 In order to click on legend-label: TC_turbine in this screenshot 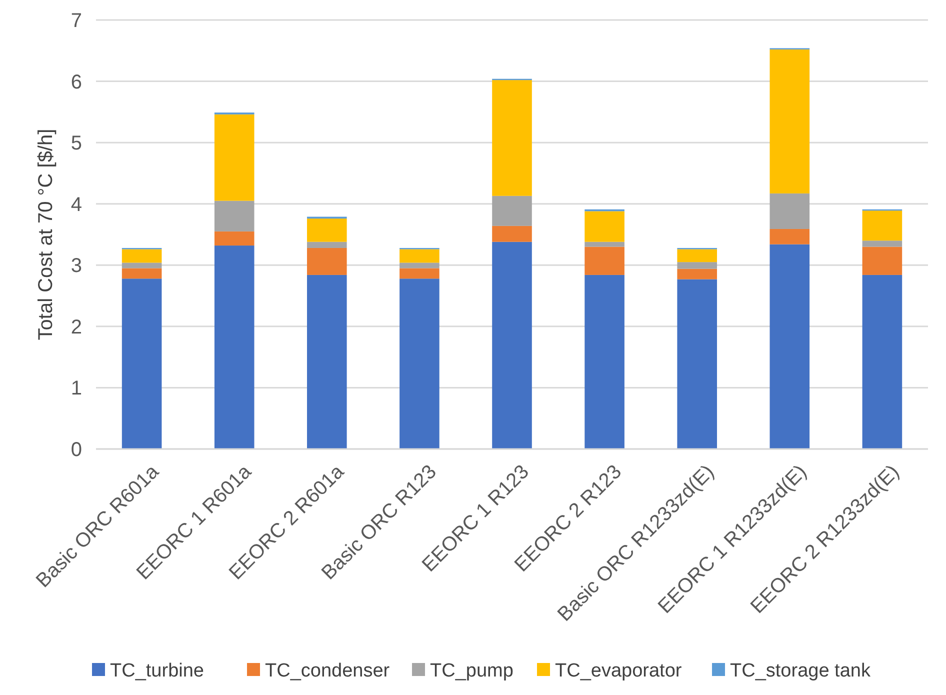, I will do `click(157, 671)`.